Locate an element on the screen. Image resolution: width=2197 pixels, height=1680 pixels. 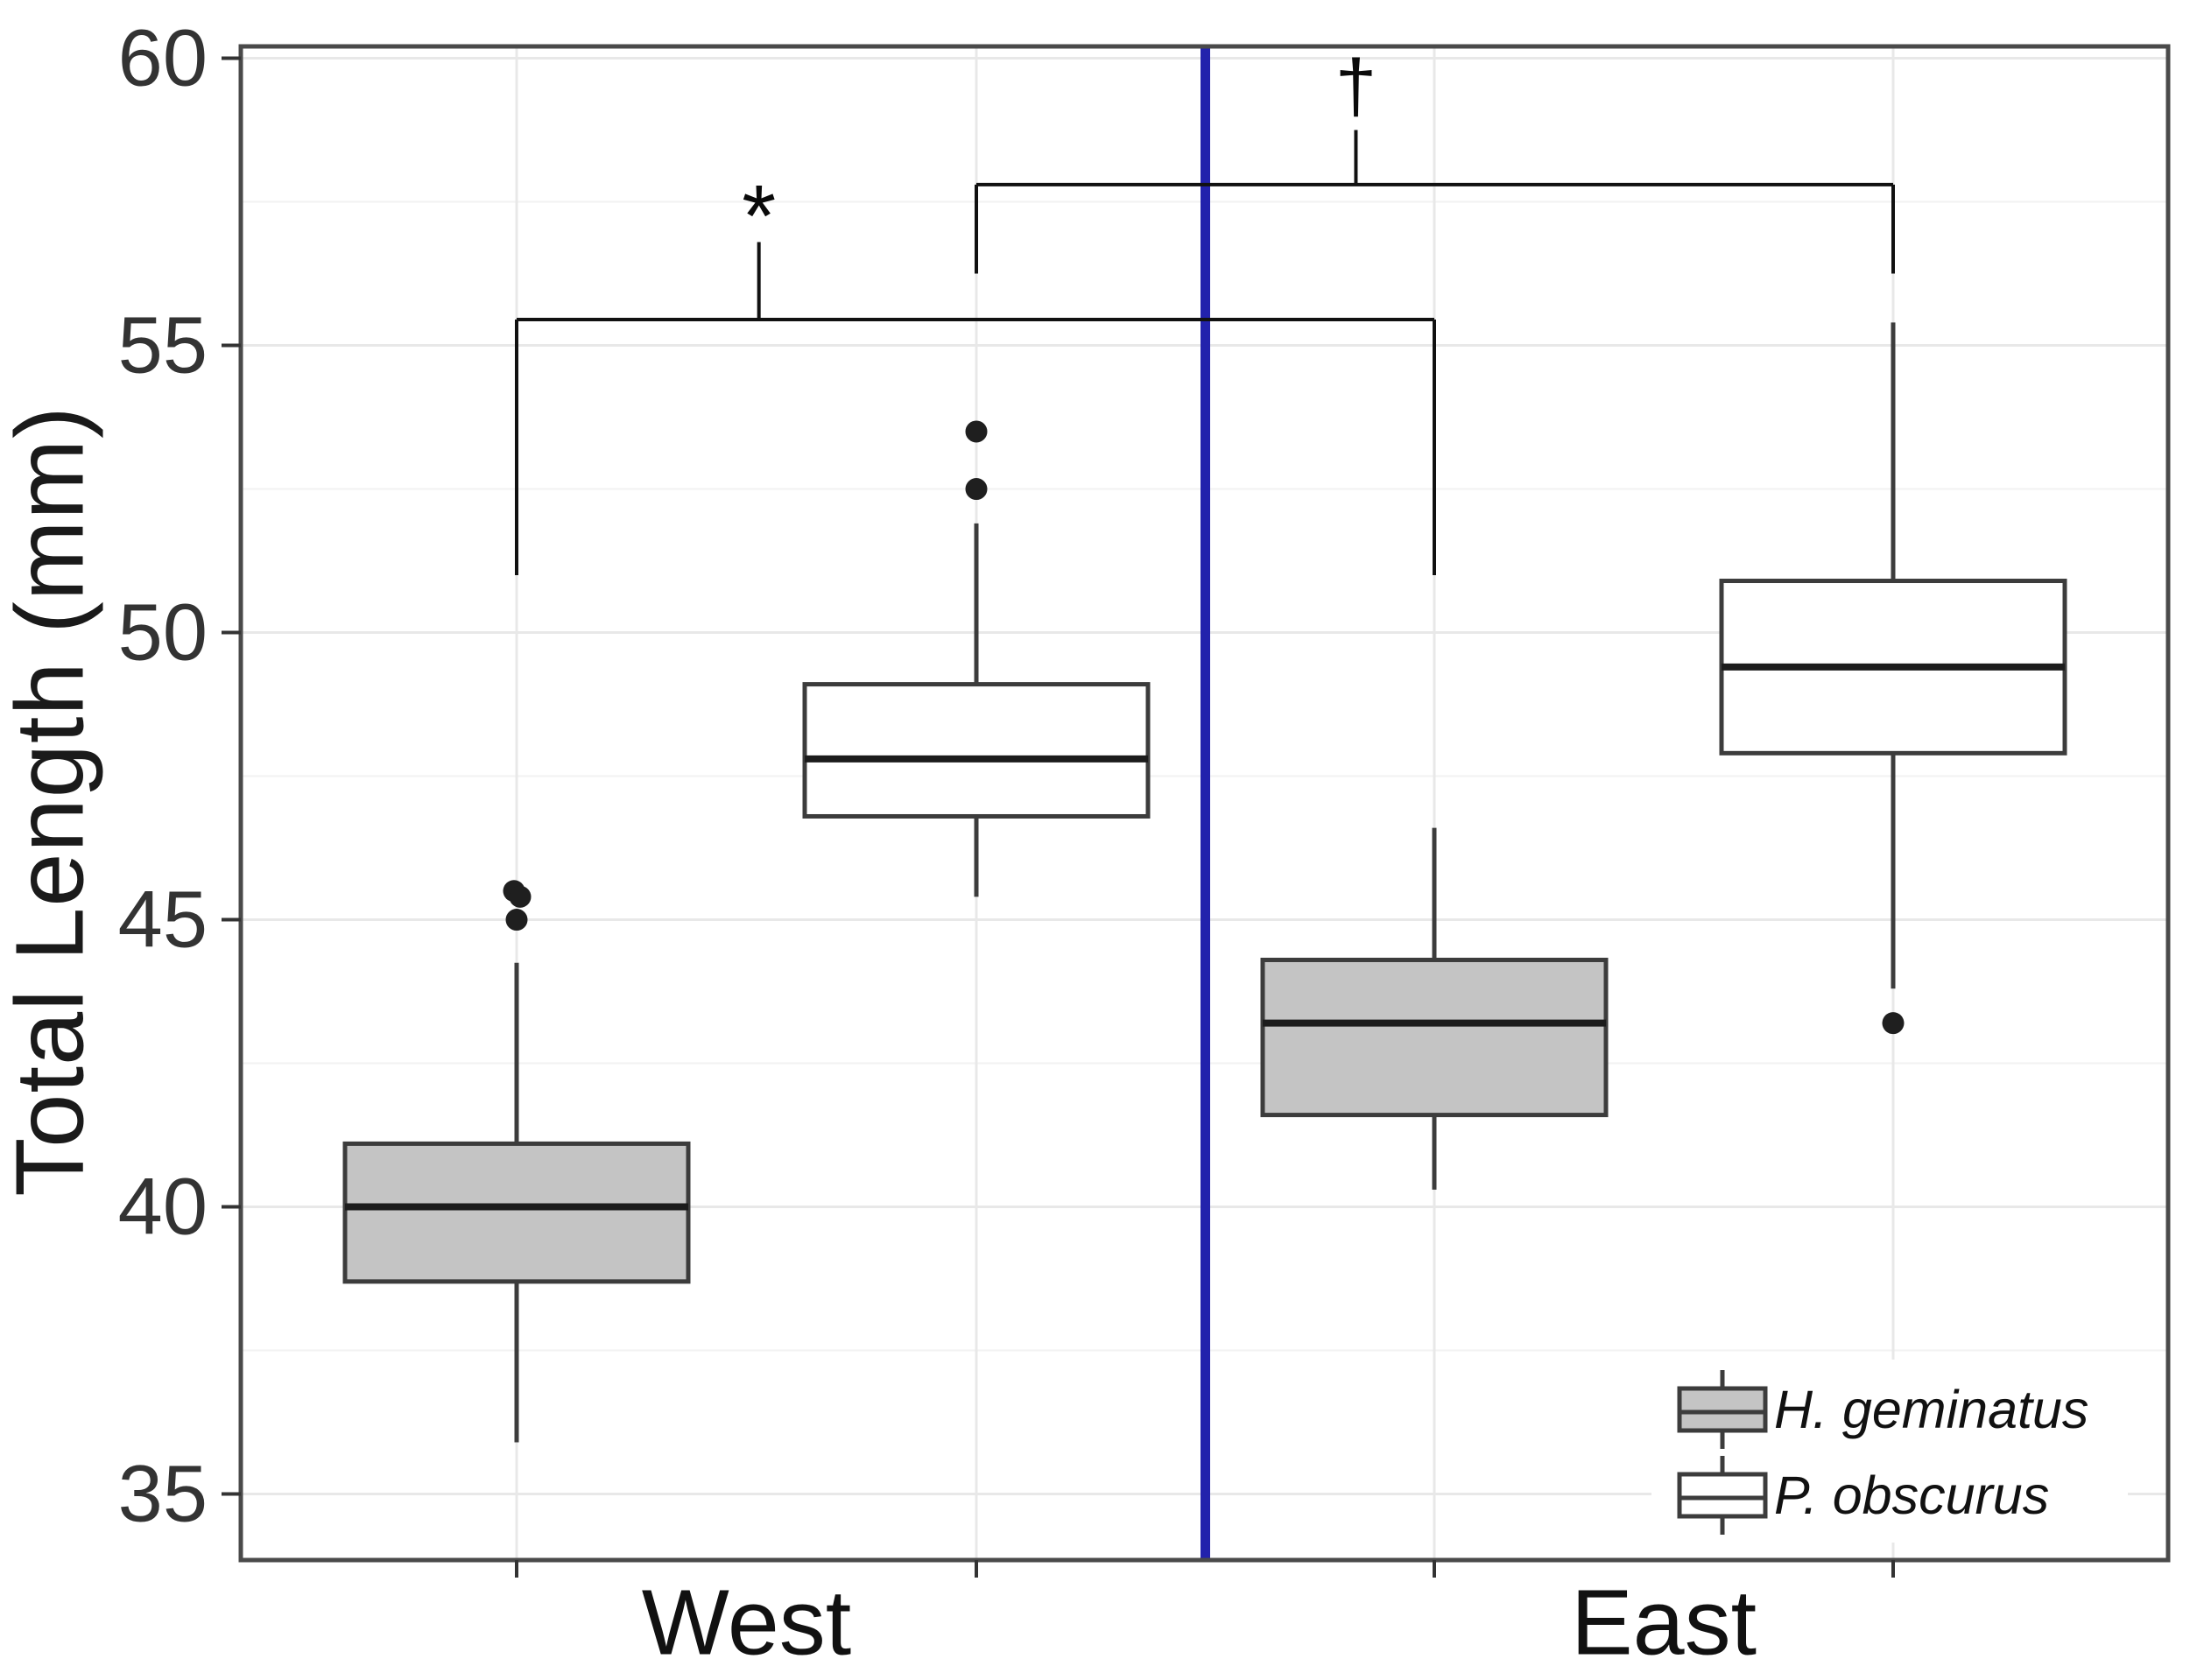
y-tick-label-45: 45 is located at coordinates (163, 920).